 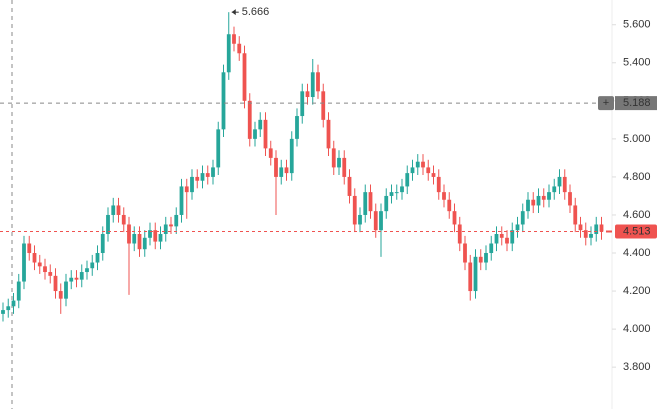 What do you see at coordinates (637, 329) in the screenshot?
I see `y-tick-label: 4.000` at bounding box center [637, 329].